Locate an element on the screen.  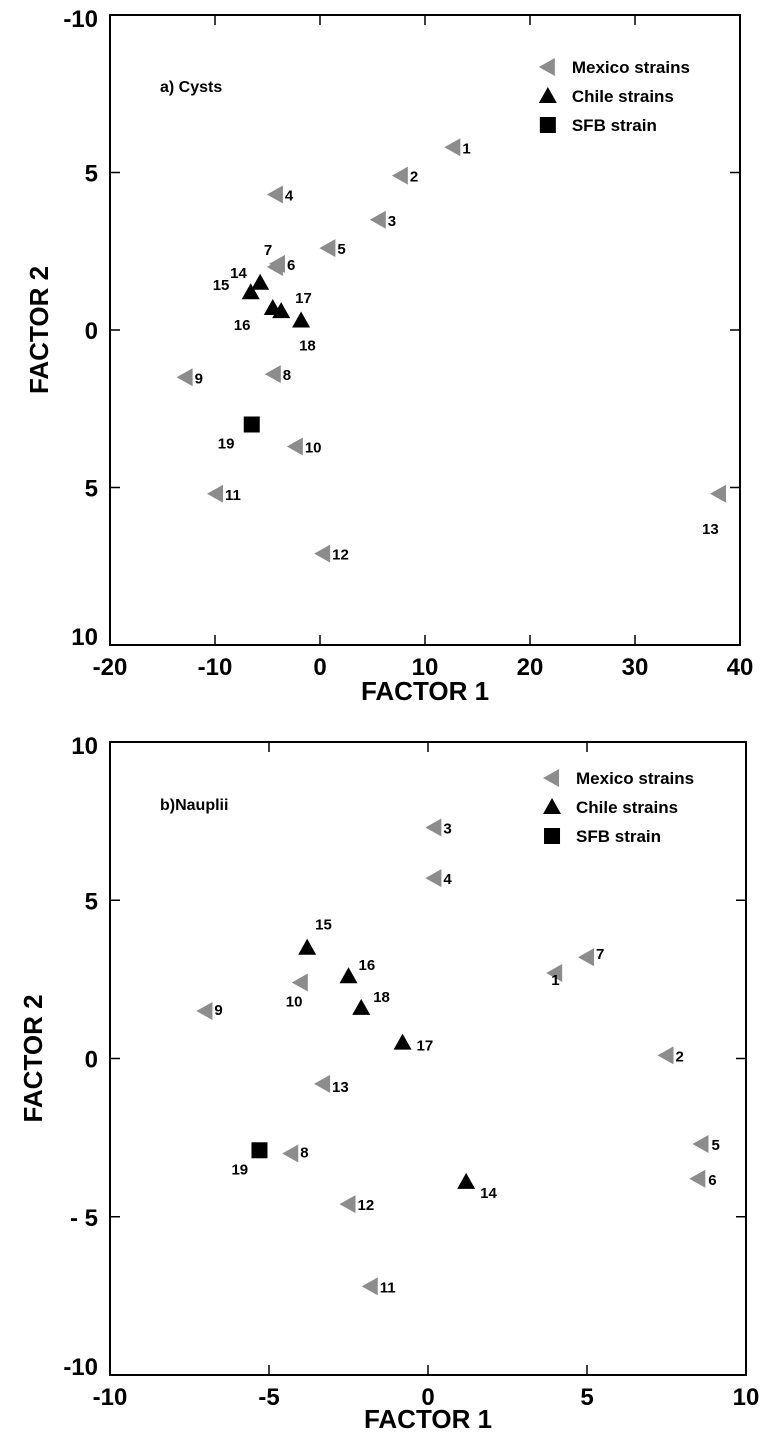
y-tick-label: - 5 is located at coordinates (84, 1218).